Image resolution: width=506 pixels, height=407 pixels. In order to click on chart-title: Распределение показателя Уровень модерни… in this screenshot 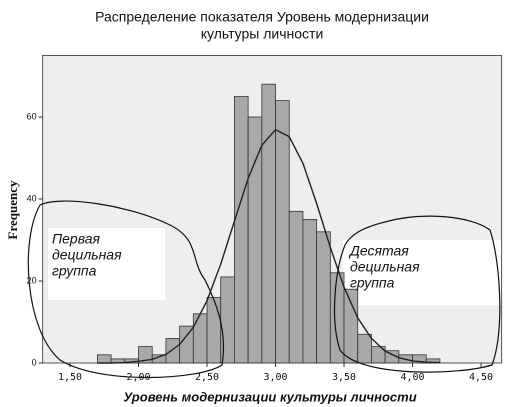, I will do `click(262, 17)`.